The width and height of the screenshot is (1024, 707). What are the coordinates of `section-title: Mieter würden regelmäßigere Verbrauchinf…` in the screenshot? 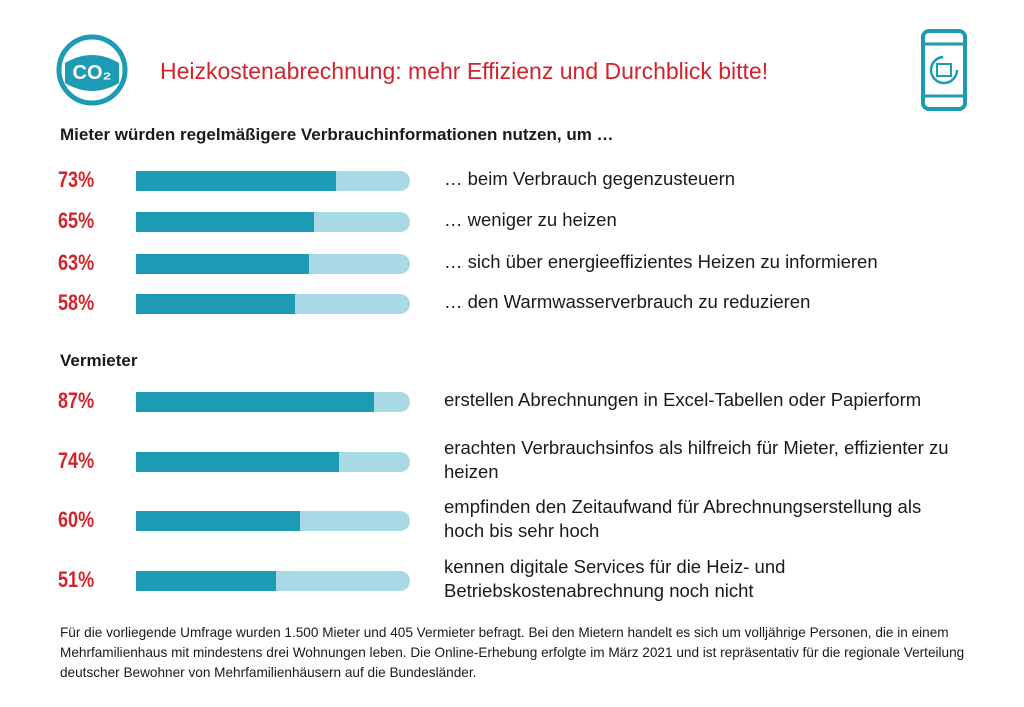 It's located at (337, 134).